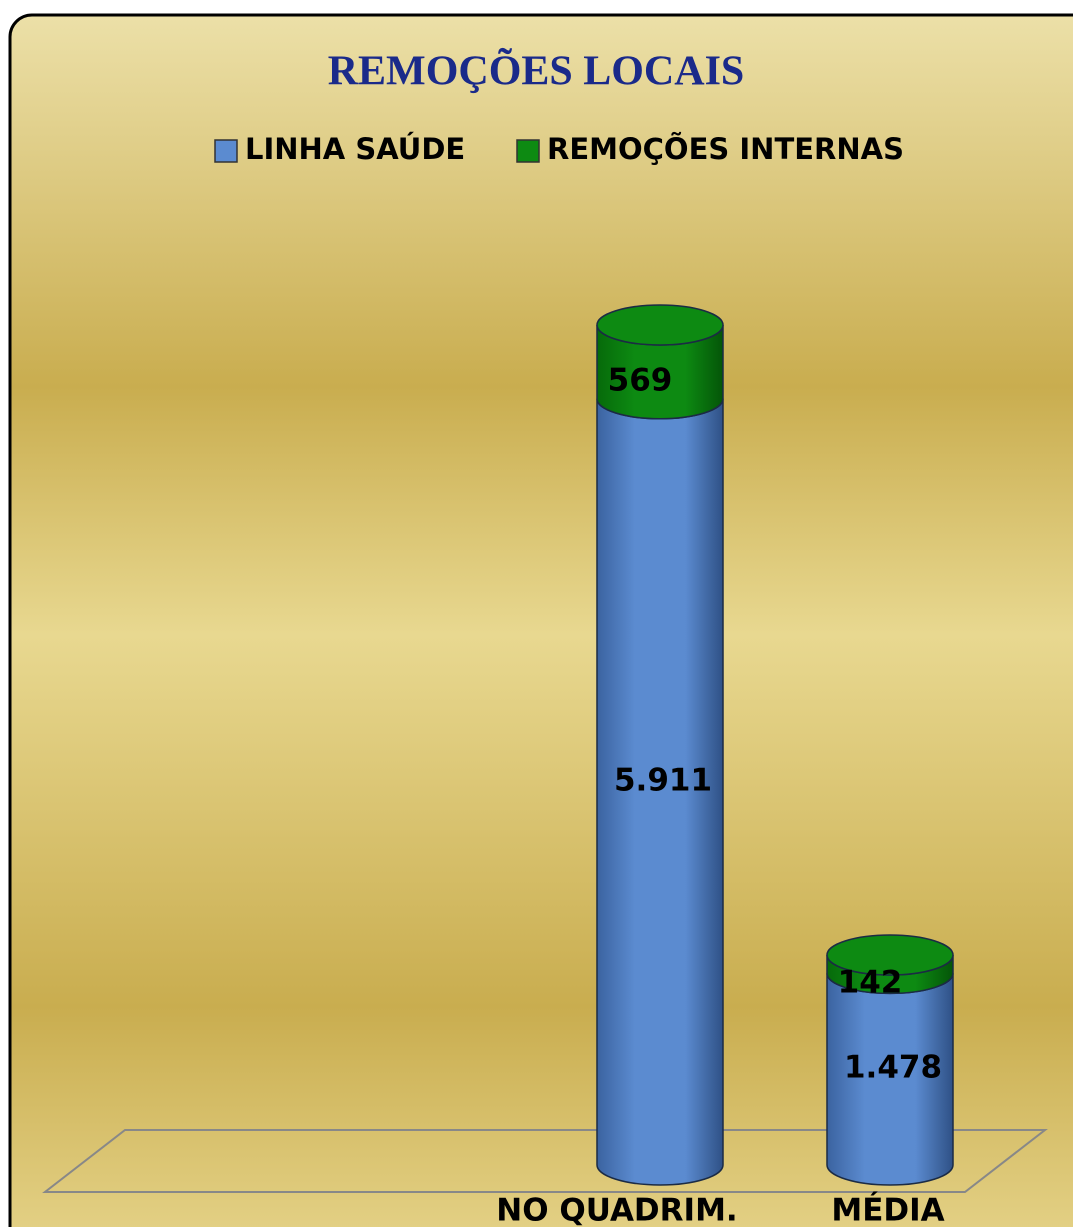 Image resolution: width=1073 pixels, height=1227 pixels. What do you see at coordinates (355, 149) in the screenshot?
I see `legend-label: LINHA SAÚDE` at bounding box center [355, 149].